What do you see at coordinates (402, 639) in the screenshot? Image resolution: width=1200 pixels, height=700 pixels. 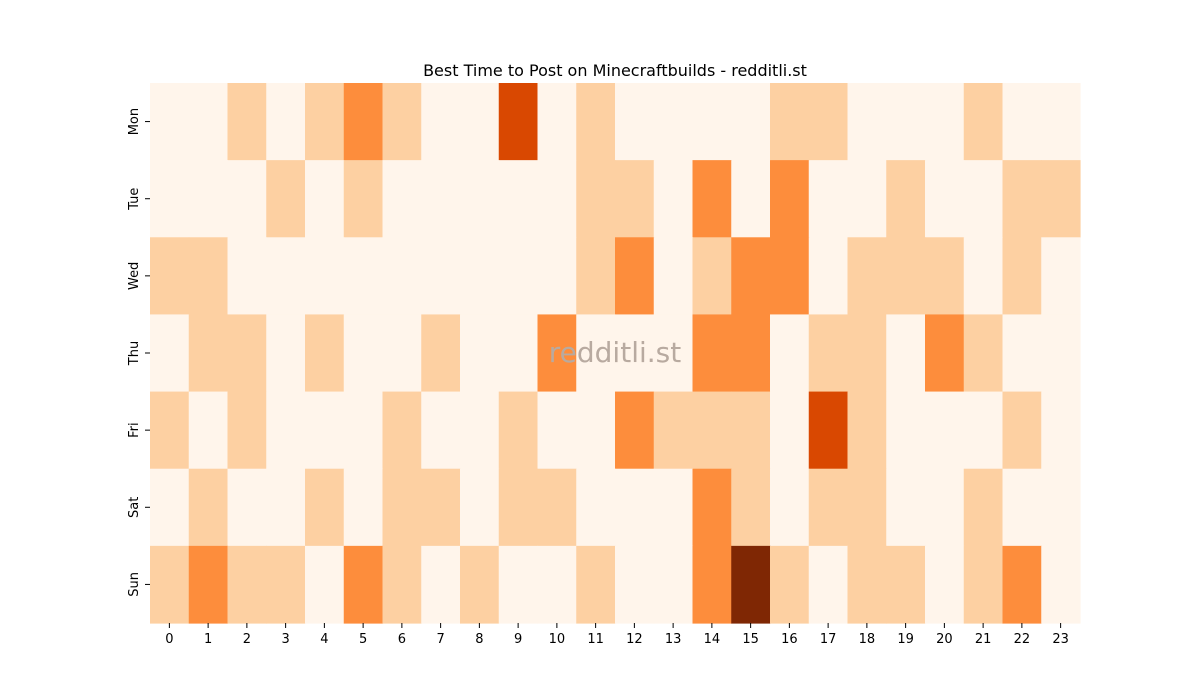 I see `x-tick-label: 6` at bounding box center [402, 639].